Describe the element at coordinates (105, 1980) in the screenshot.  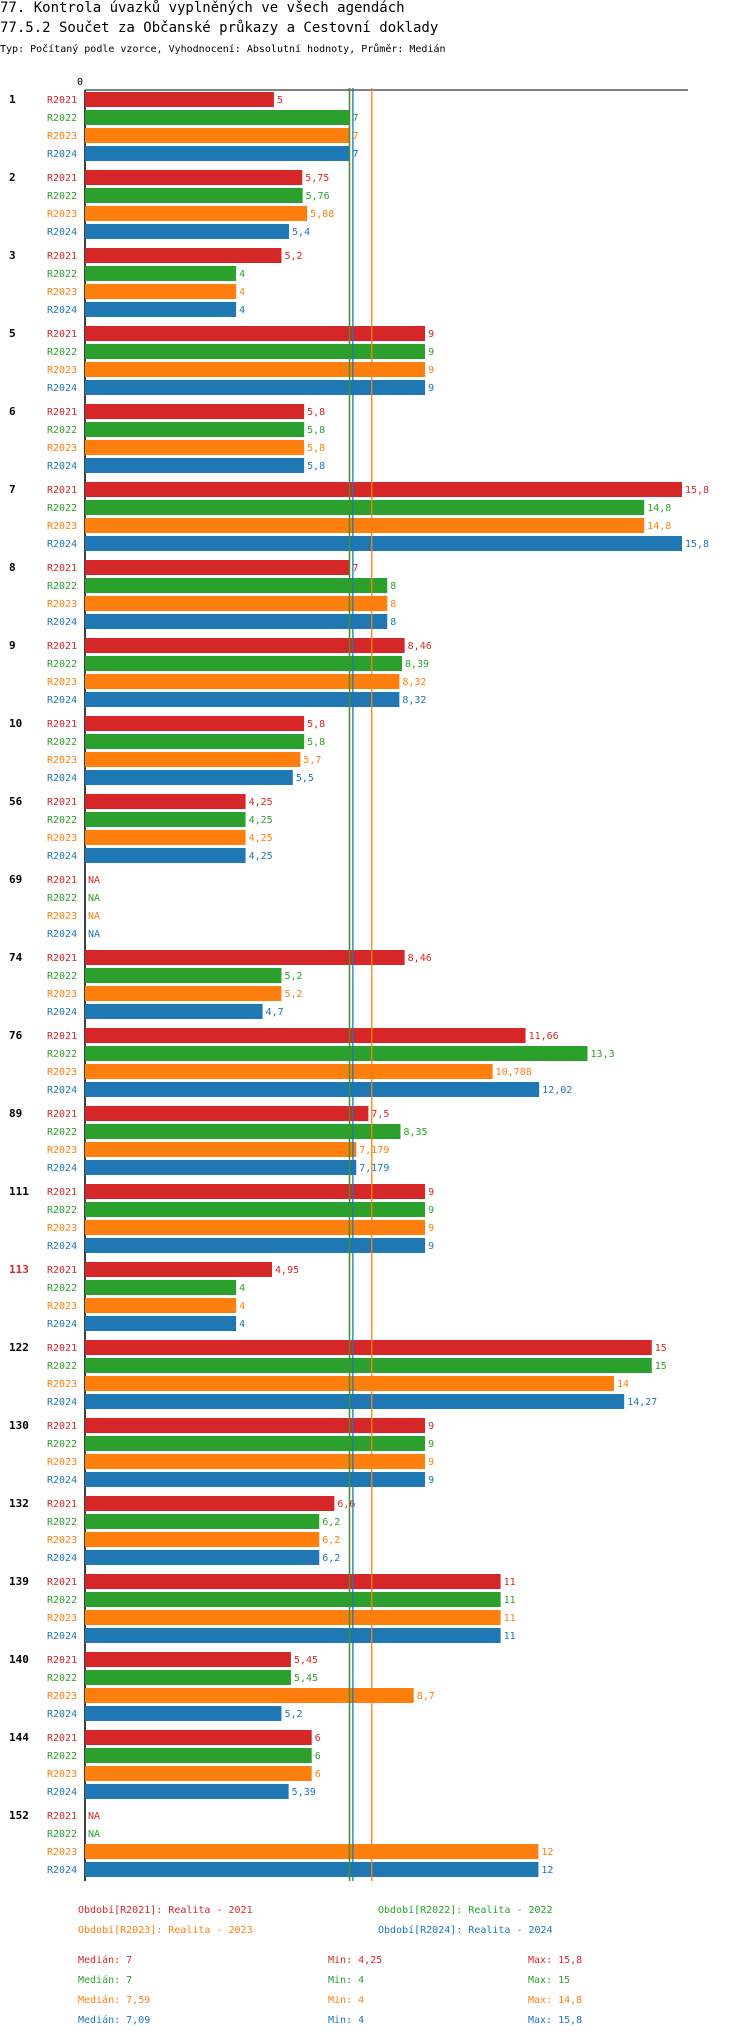
I see `stat-median: Medián: 7` at that location.